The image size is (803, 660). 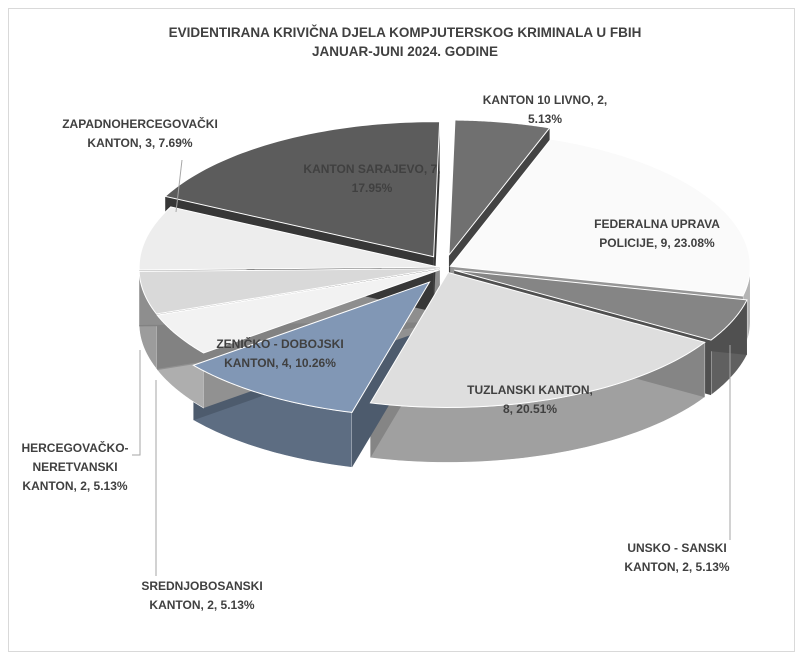 I want to click on data-label: HERCEGOVAČKO-NERETVANSKI KANTON, 2, 5.13%, so click(x=74, y=466).